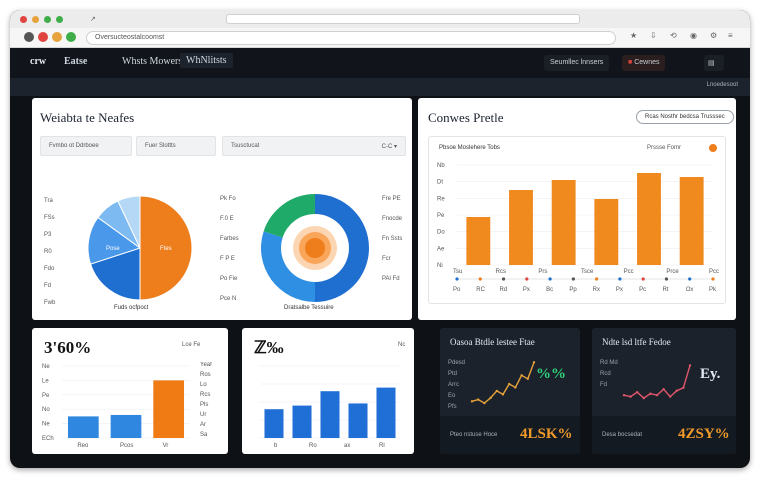 This screenshot has width=760, height=480. Describe the element at coordinates (647, 62) in the screenshot. I see `header-button-2-label: Cewnes` at that location.